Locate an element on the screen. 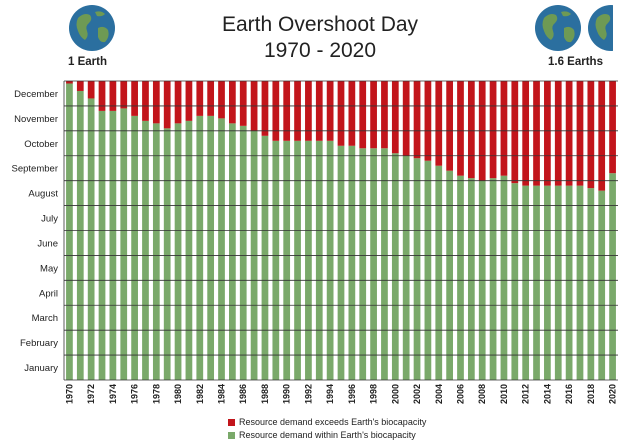 The height and width of the screenshot is (444, 640). x-tick-label: 1998 is located at coordinates (374, 394).